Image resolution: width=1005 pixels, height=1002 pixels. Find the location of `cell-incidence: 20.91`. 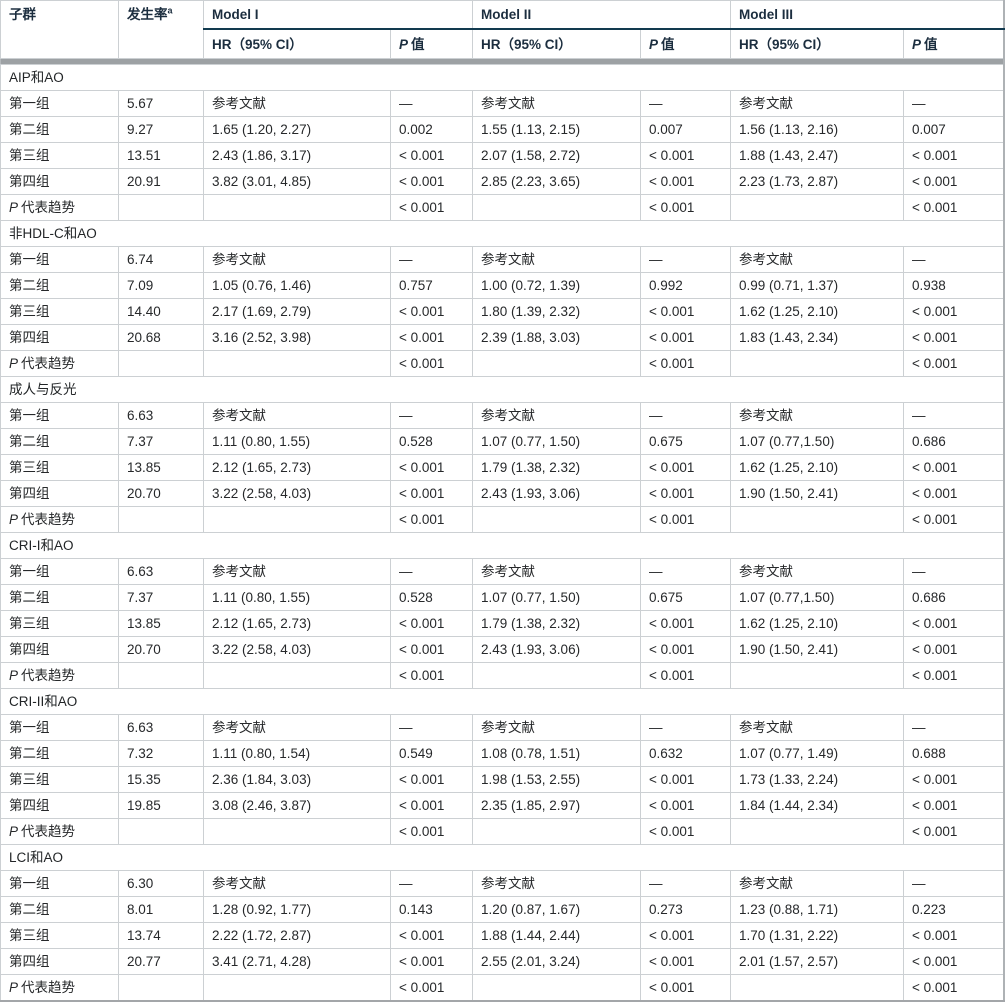

cell-incidence: 20.91 is located at coordinates (161, 181).